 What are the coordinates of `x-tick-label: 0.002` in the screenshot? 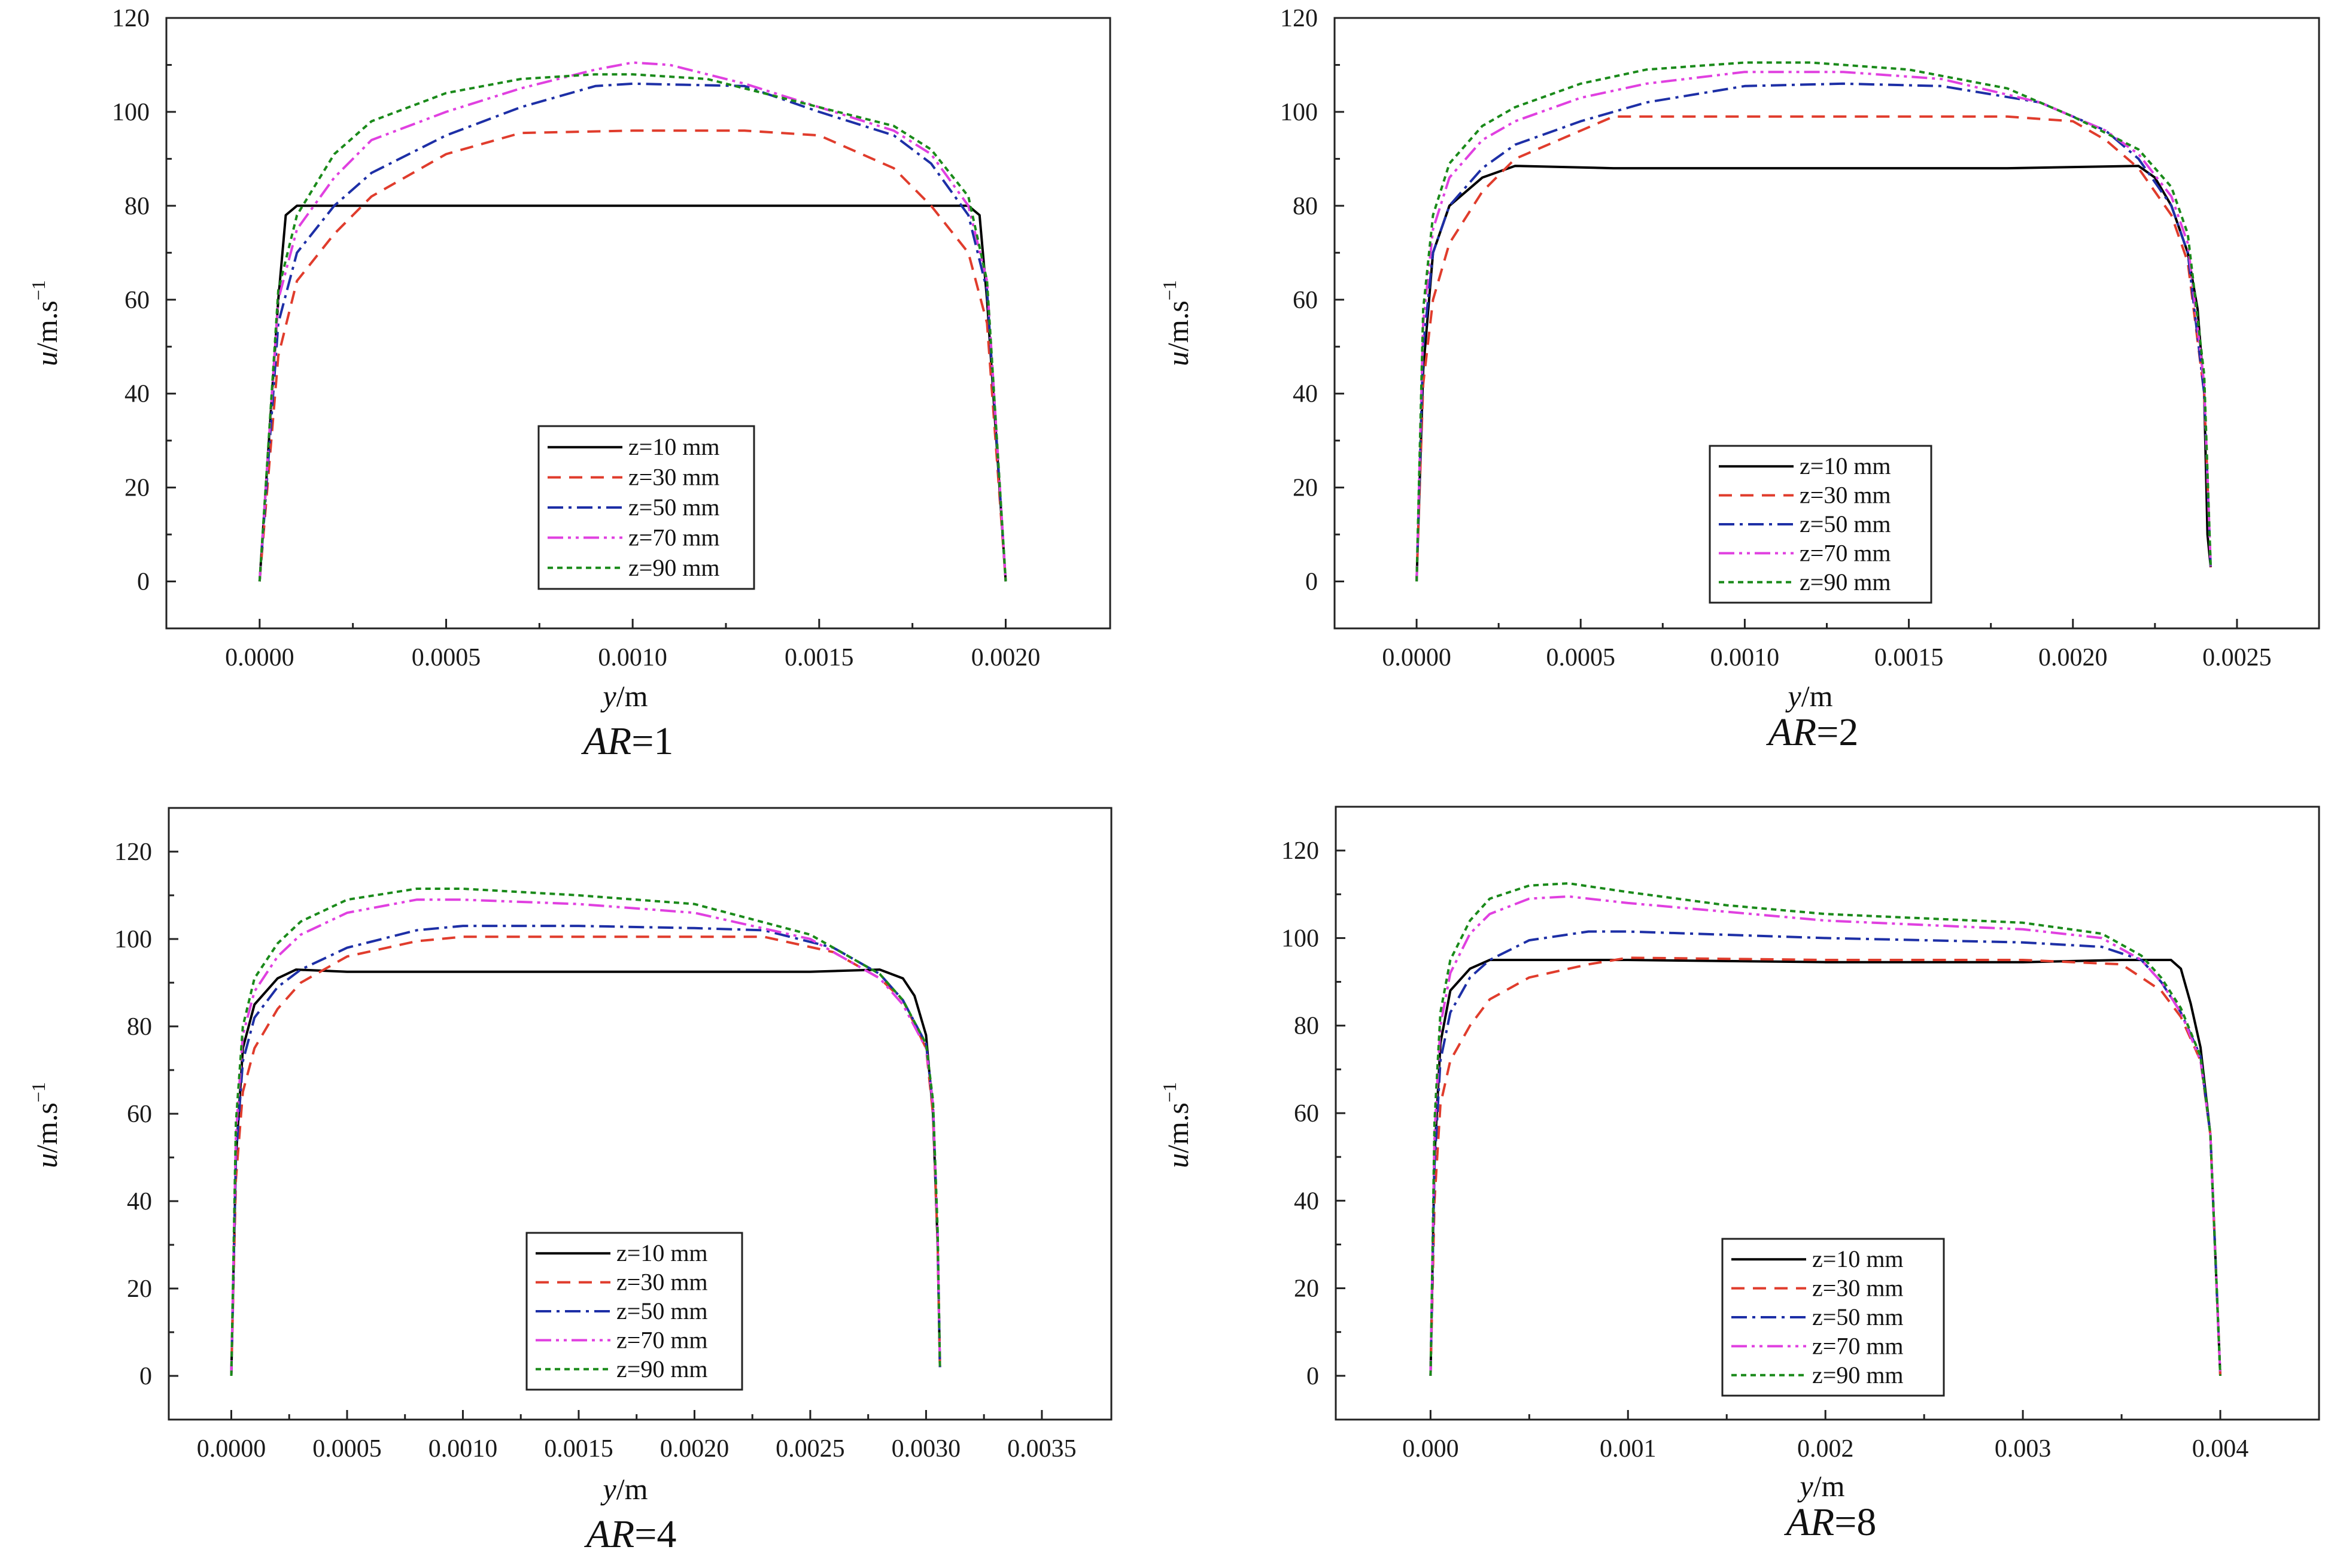 It's located at (1826, 1449).